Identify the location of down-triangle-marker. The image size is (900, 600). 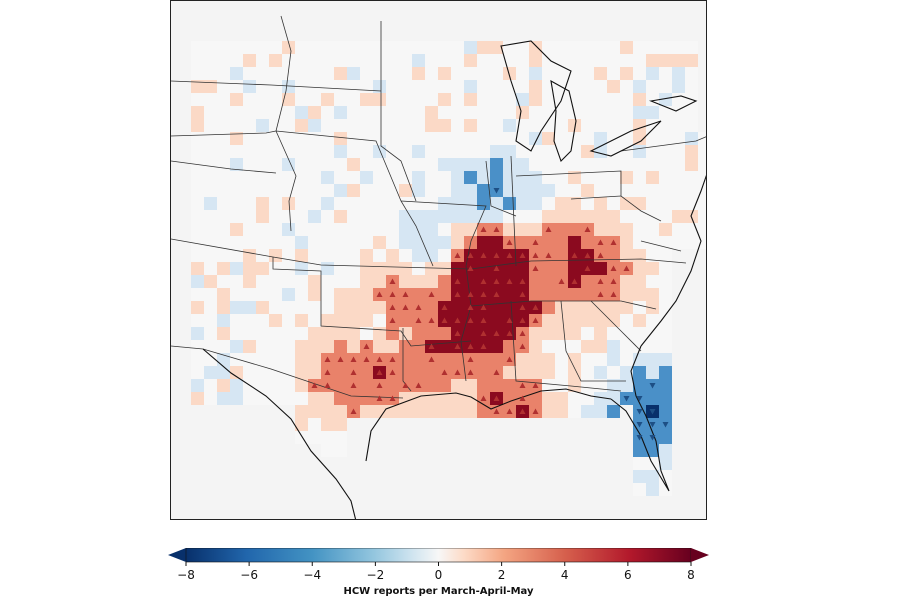
(652, 425).